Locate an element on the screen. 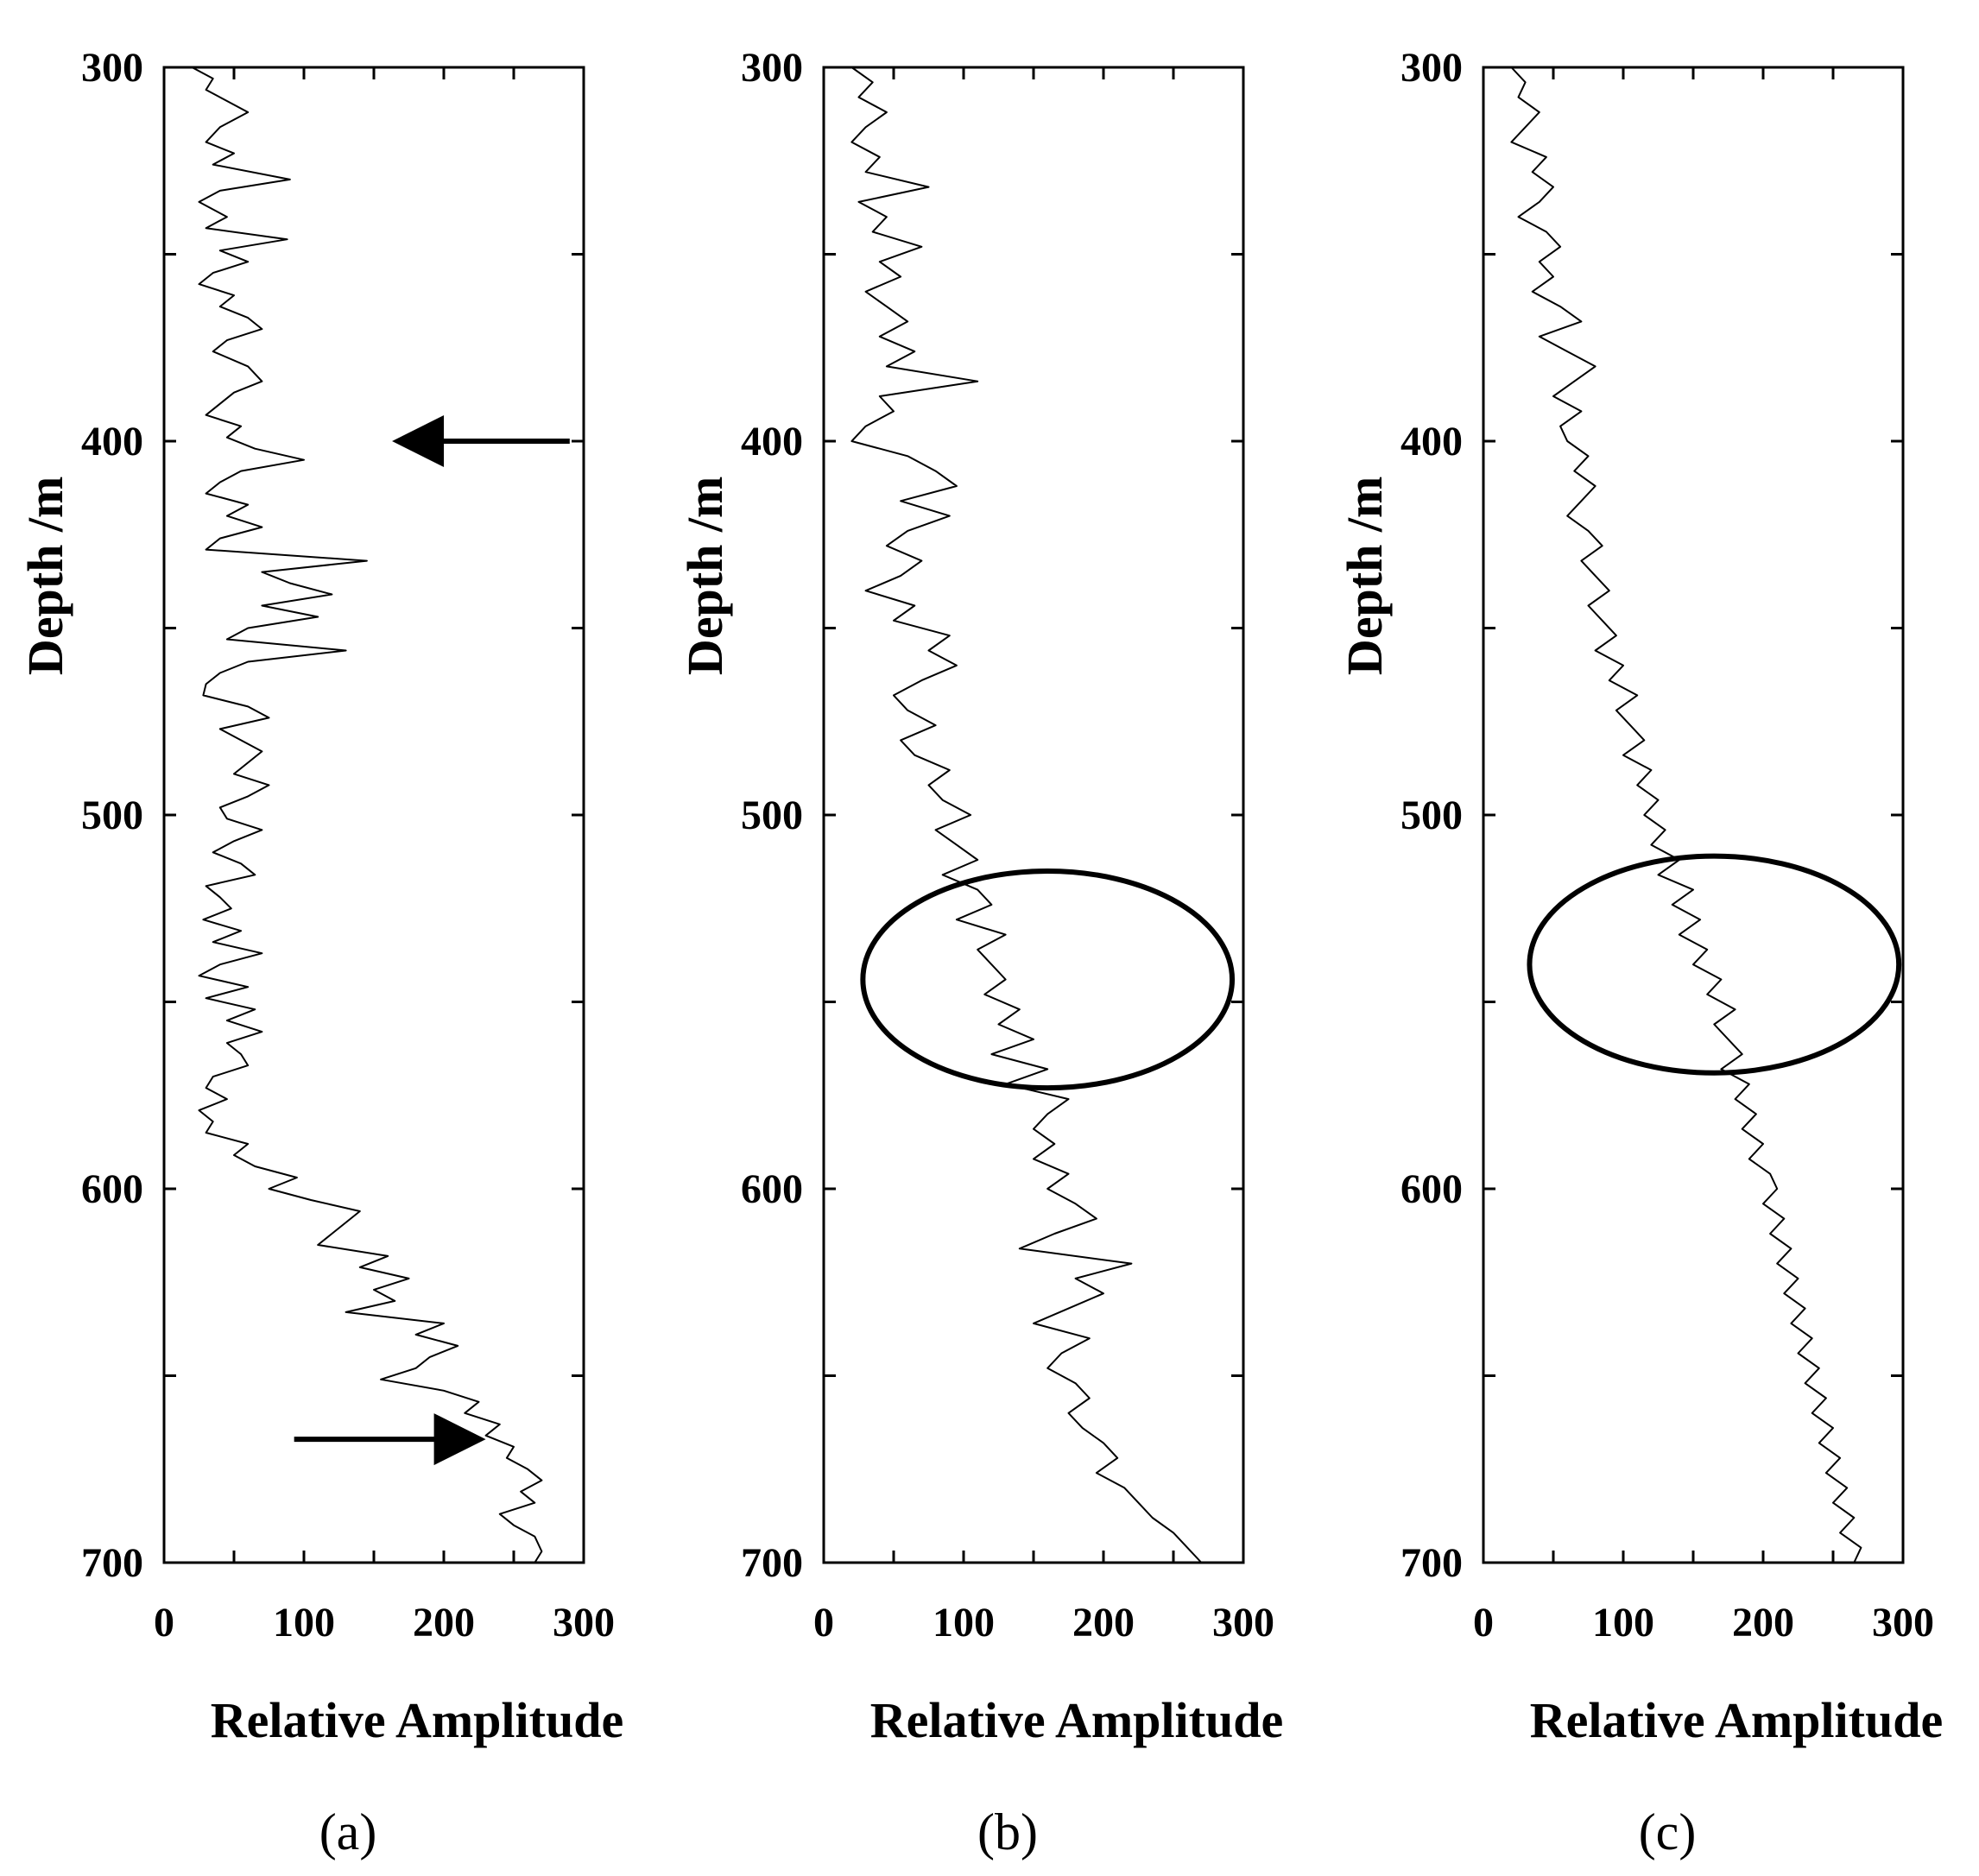  series-line-trace-c is located at coordinates (1686, 814).